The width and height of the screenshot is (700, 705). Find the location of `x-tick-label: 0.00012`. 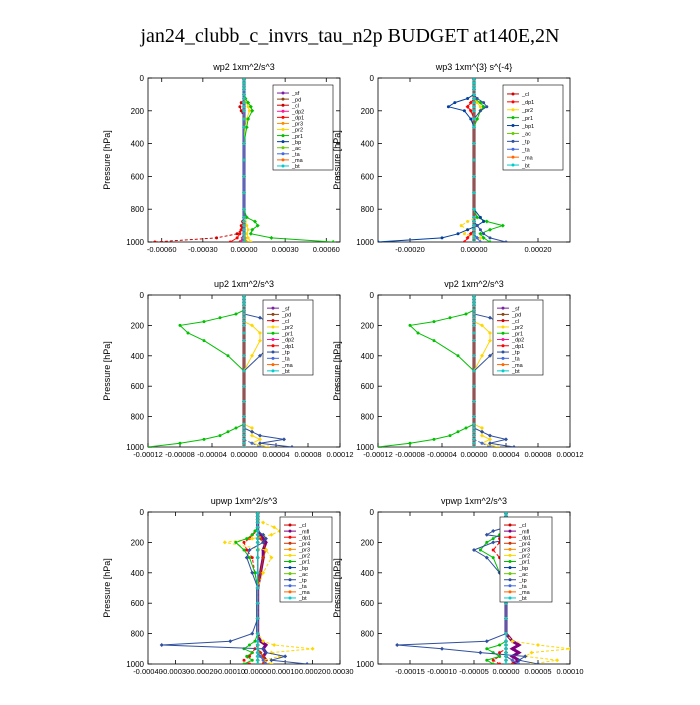

x-tick-label: 0.00012 is located at coordinates (339, 454).